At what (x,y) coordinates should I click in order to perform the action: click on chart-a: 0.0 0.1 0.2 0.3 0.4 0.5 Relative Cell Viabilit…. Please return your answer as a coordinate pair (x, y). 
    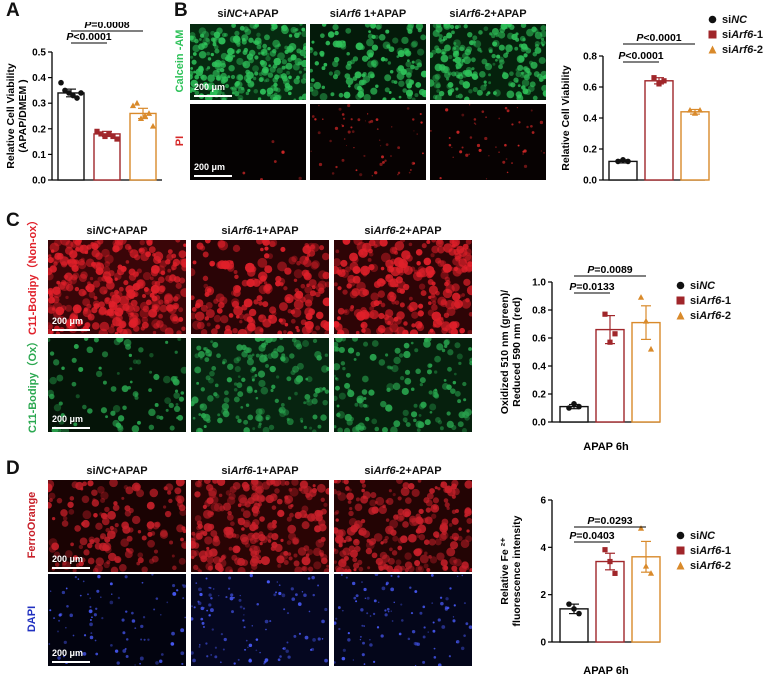
    Looking at the image, I should click on (83, 104).